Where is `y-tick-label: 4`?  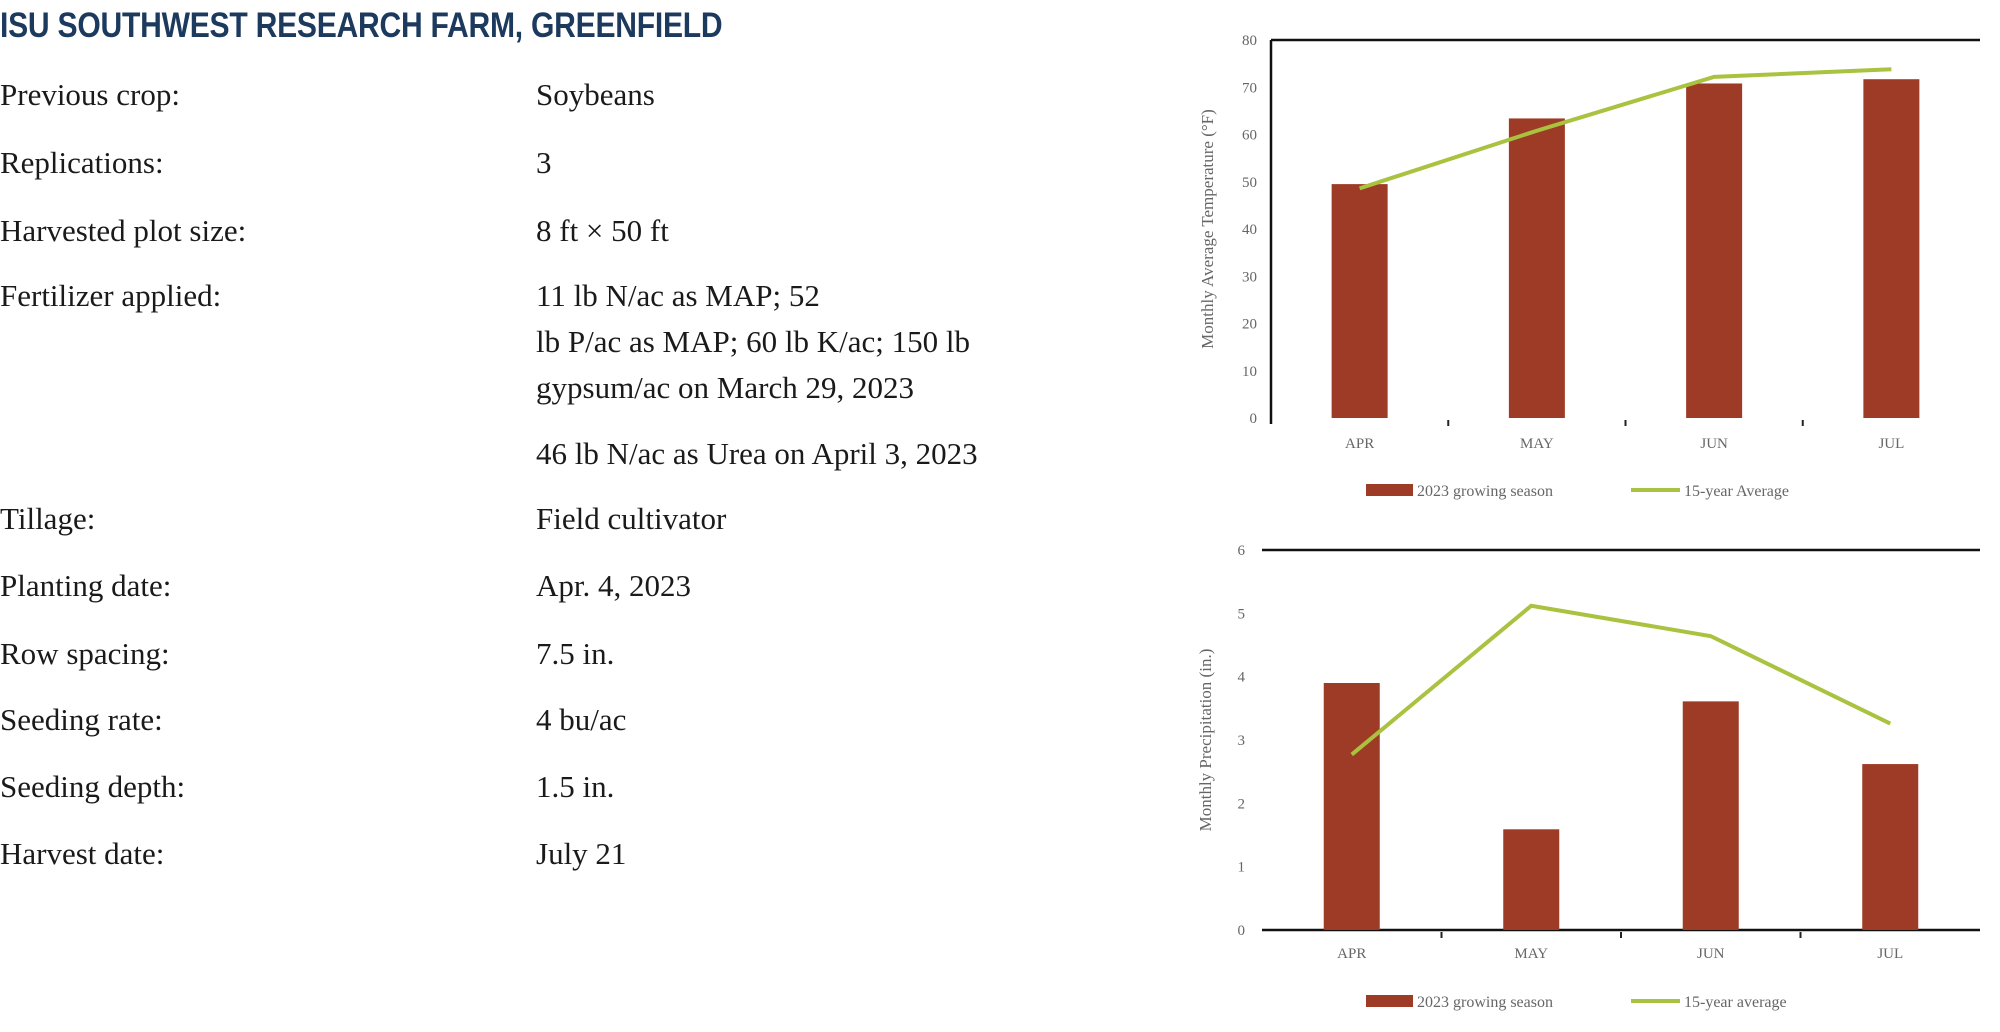
y-tick-label: 4 is located at coordinates (1242, 678).